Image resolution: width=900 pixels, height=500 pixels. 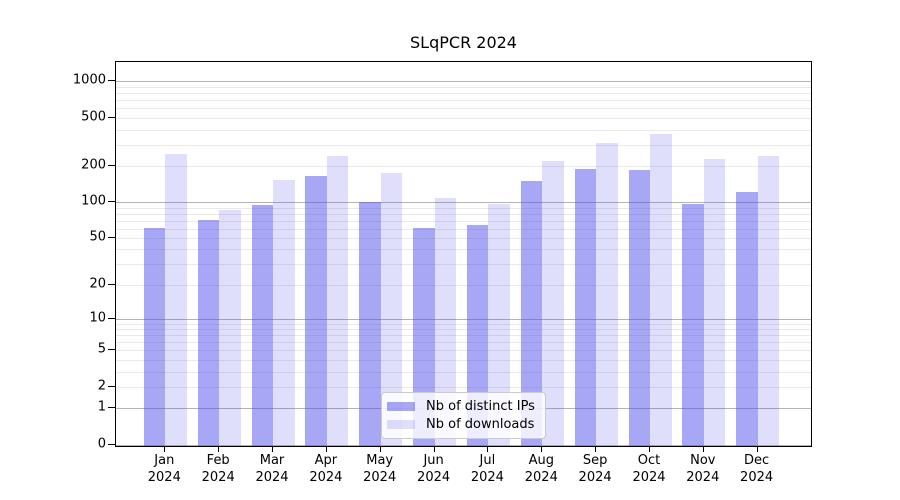 I want to click on month-label: Mar, so click(x=272, y=460).